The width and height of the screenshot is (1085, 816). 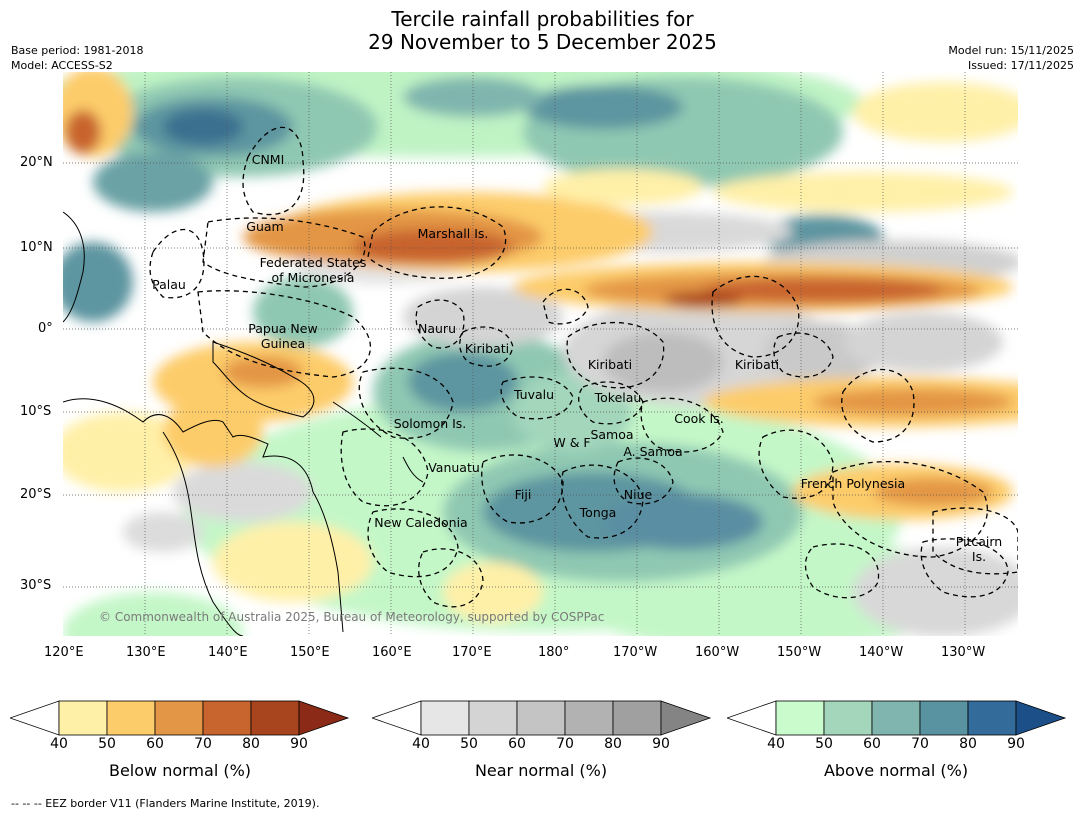 I want to click on label-cnmi: CNMI, so click(x=268, y=159).